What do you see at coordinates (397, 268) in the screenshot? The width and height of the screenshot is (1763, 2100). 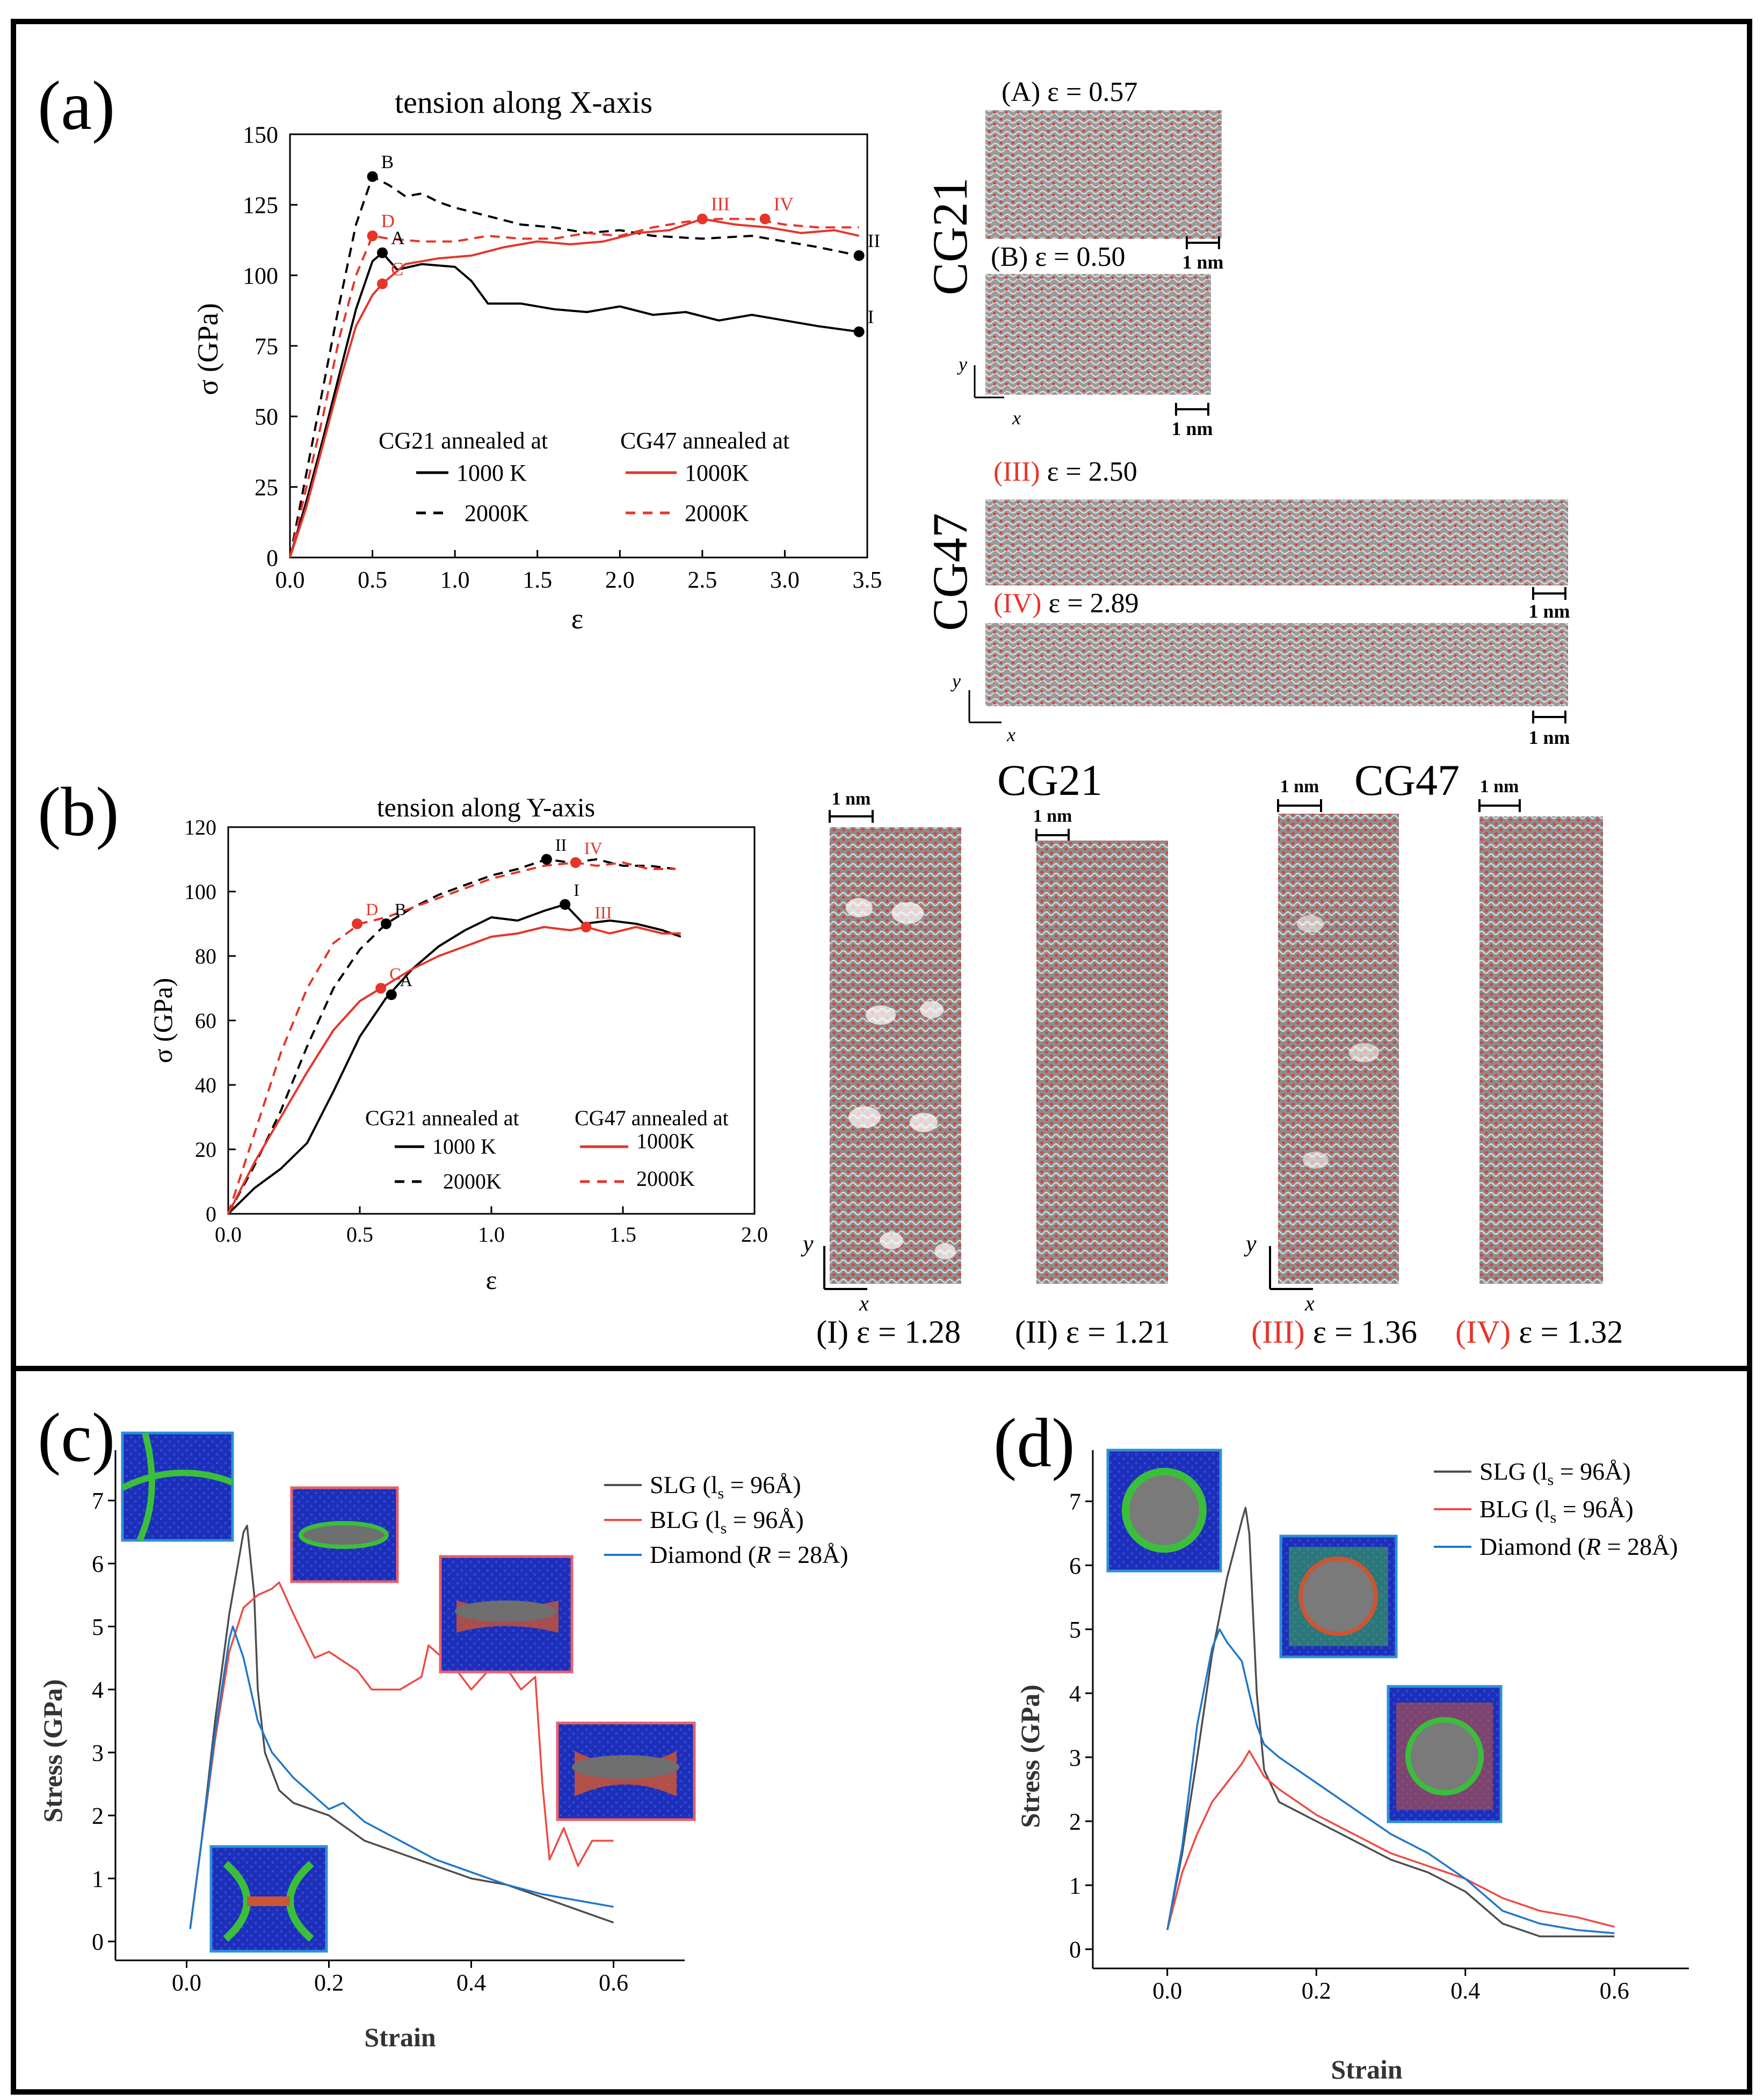 I see `plotA-marker-label: C` at bounding box center [397, 268].